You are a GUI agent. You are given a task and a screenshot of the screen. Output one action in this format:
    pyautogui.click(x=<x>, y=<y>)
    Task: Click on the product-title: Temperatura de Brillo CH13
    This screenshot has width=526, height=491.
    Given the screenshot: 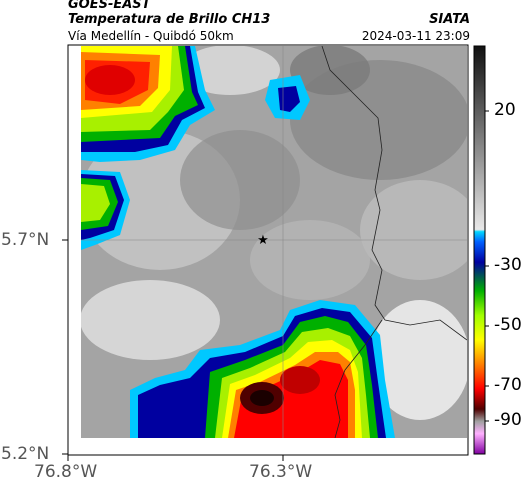 What is the action you would take?
    pyautogui.click(x=169, y=19)
    